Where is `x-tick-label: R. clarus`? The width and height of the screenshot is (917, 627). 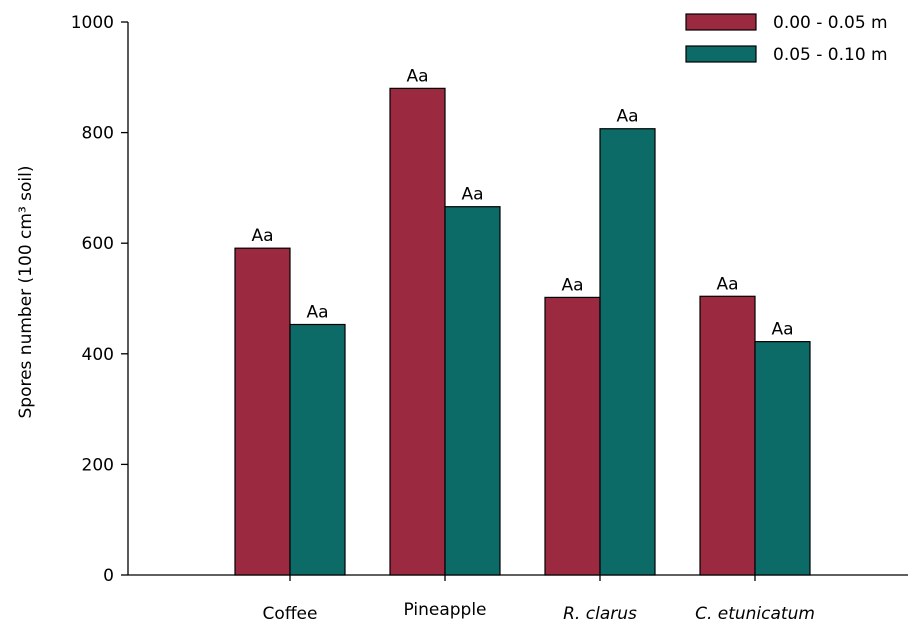
x-tick-label: R. clarus is located at coordinates (600, 614).